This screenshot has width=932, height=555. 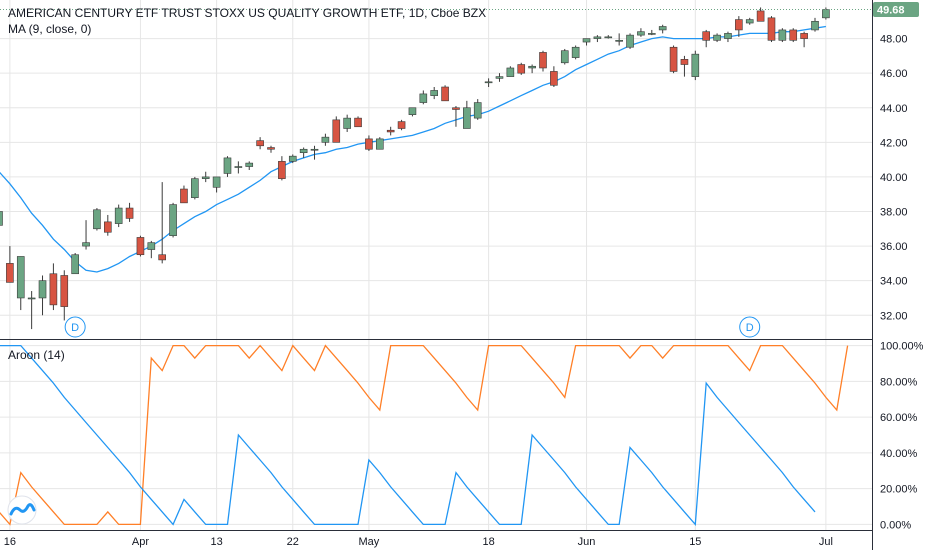 I want to click on last-price-tag, so click(x=896, y=10).